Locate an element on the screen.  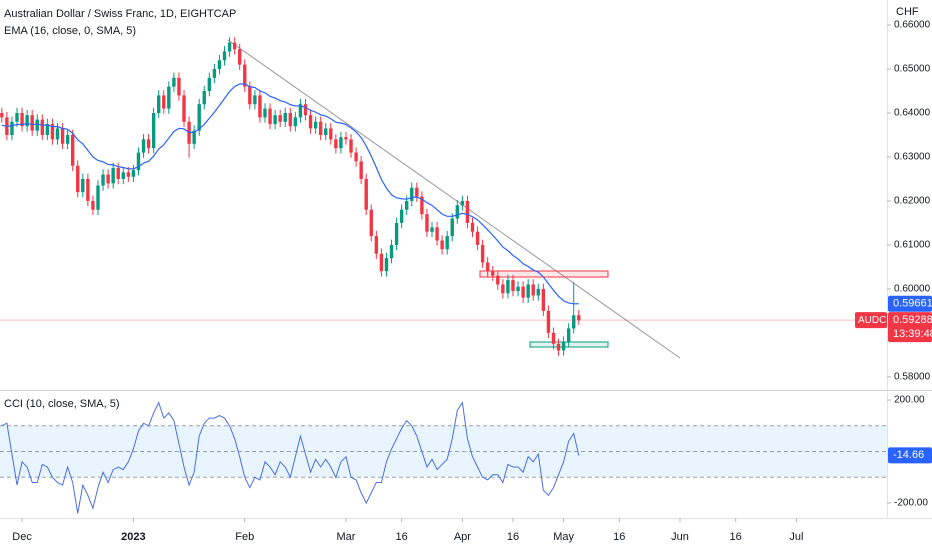
cci-line is located at coordinates (290, 457).